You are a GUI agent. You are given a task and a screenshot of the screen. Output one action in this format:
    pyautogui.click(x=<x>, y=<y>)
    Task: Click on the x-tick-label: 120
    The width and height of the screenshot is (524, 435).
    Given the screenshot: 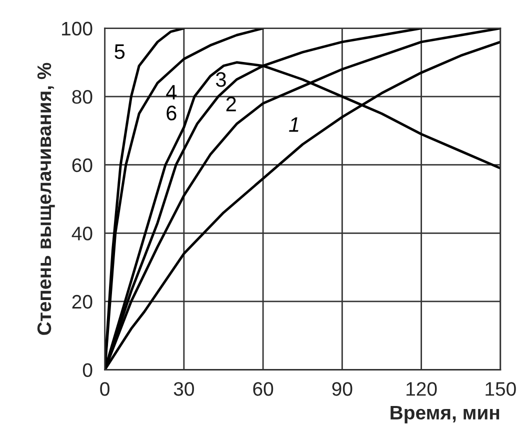 What is the action you would take?
    pyautogui.click(x=421, y=389)
    